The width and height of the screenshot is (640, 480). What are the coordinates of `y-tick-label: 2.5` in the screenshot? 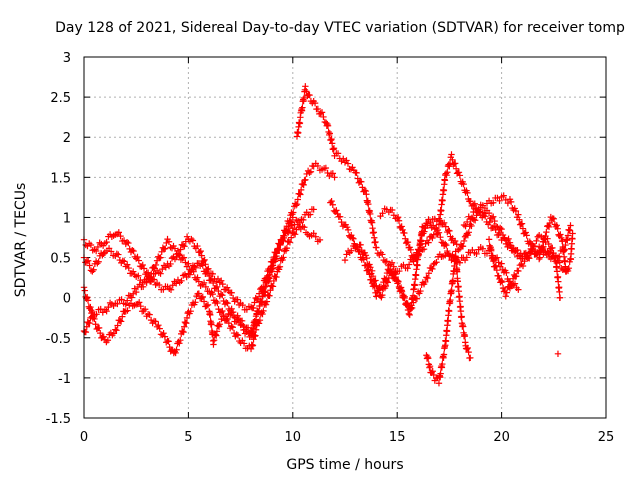 It's located at (60, 98).